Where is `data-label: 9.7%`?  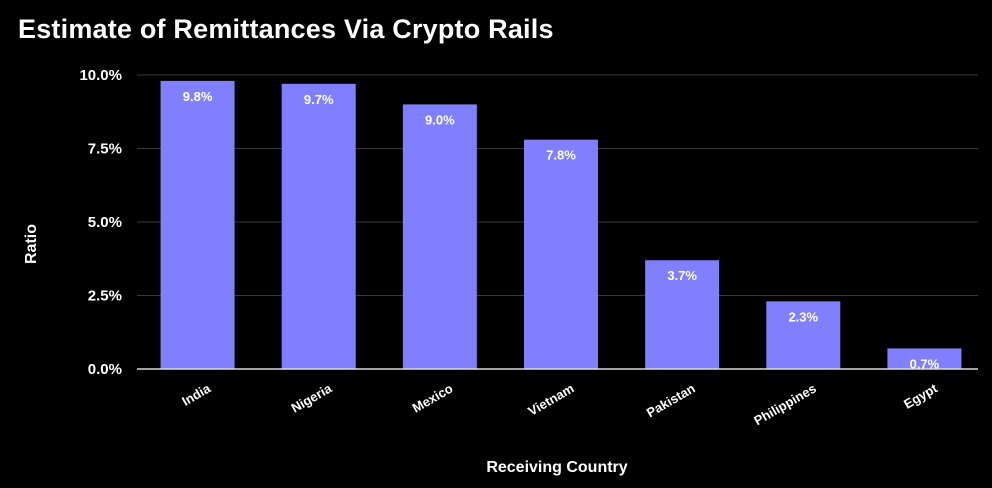 data-label: 9.7% is located at coordinates (319, 99).